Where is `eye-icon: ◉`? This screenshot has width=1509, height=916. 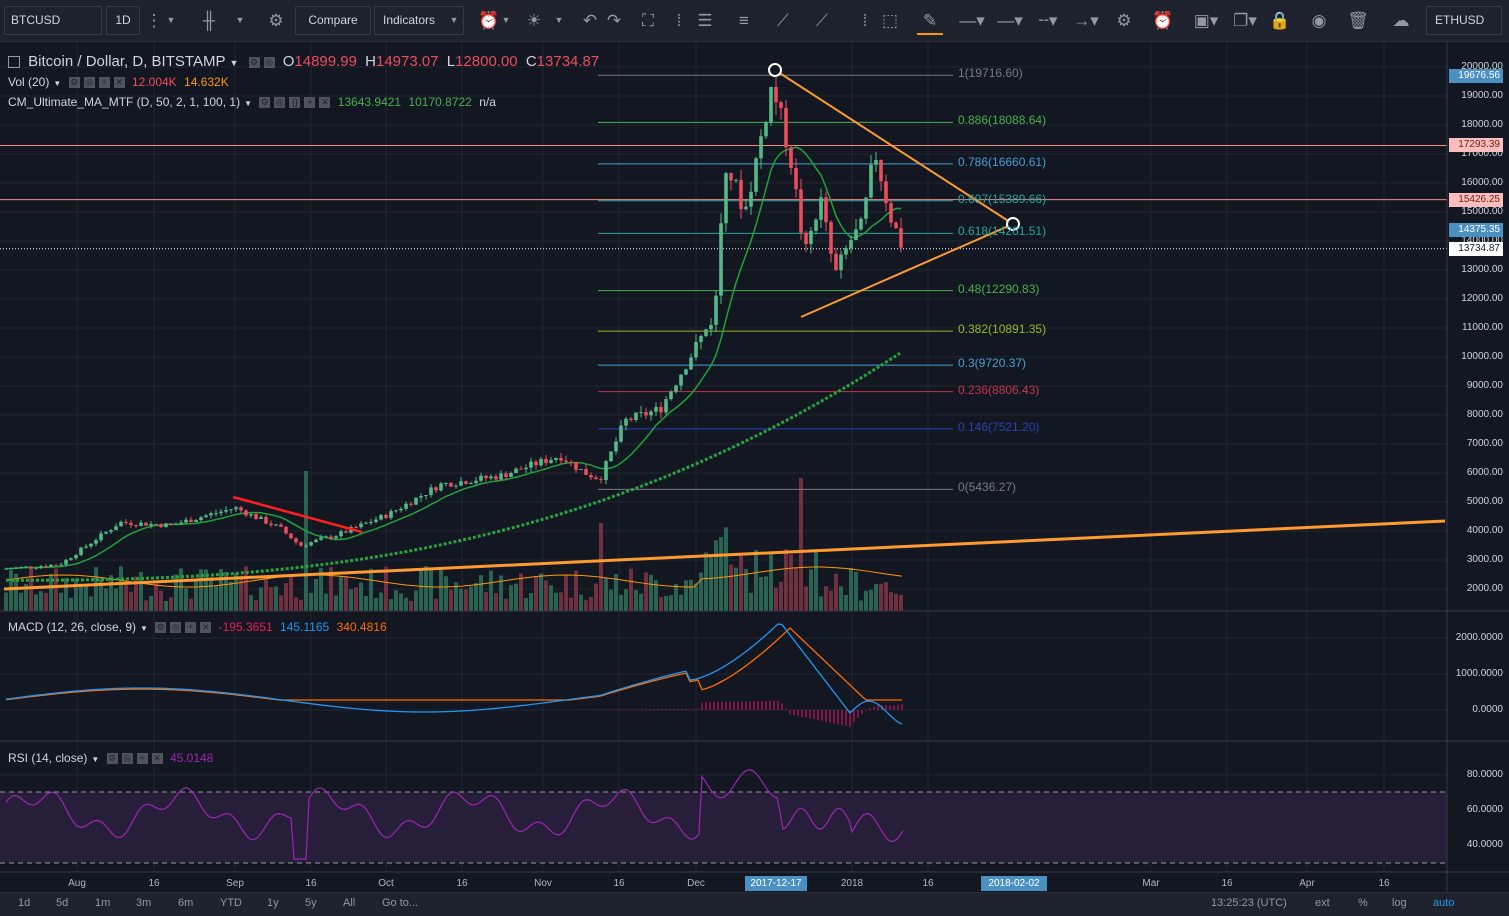
eye-icon: ◉ is located at coordinates (1319, 20).